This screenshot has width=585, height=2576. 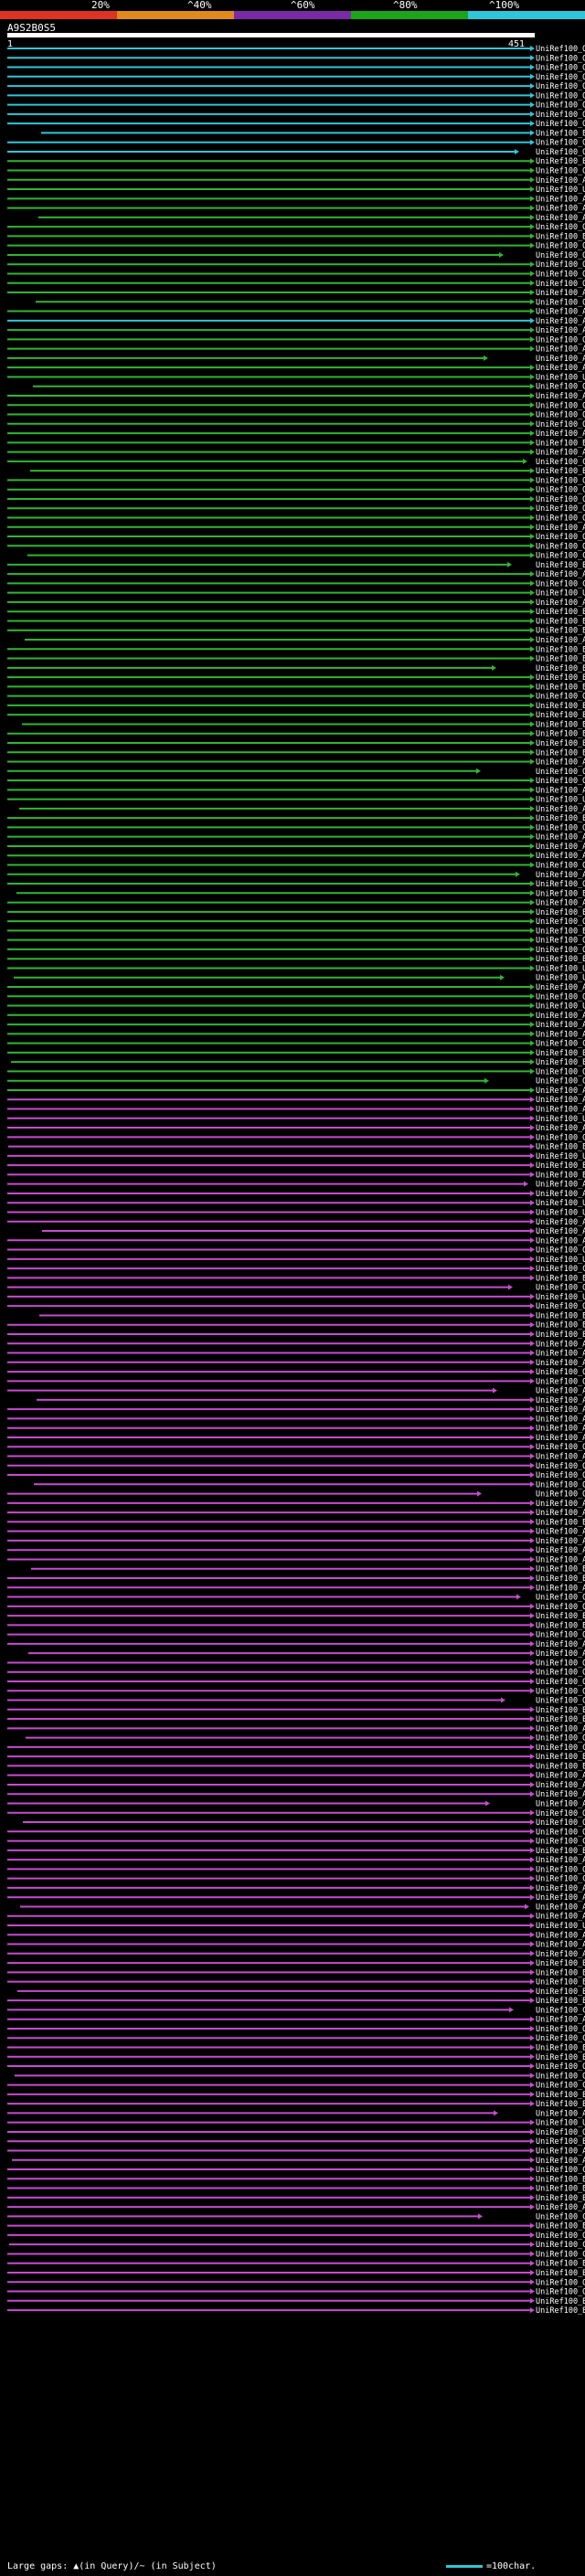 I want to click on hit-label: UniRef100_A7QCX7, so click(x=561, y=1935).